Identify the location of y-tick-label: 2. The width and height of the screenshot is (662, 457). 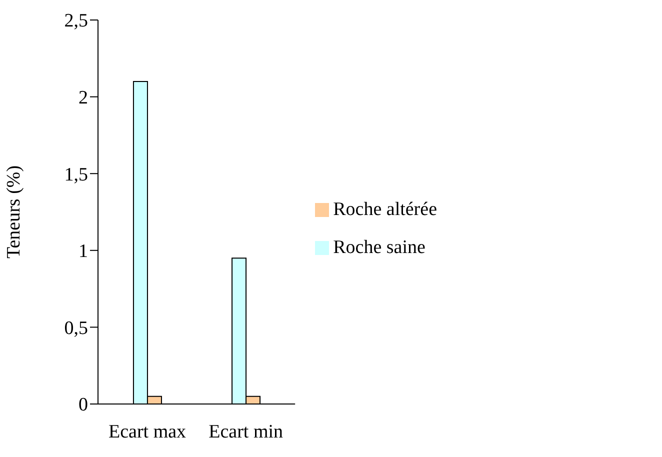
(83, 98).